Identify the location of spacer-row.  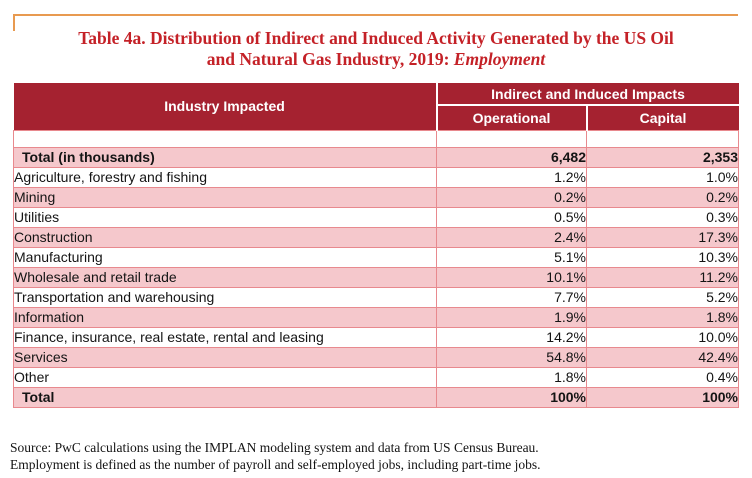
(376, 138).